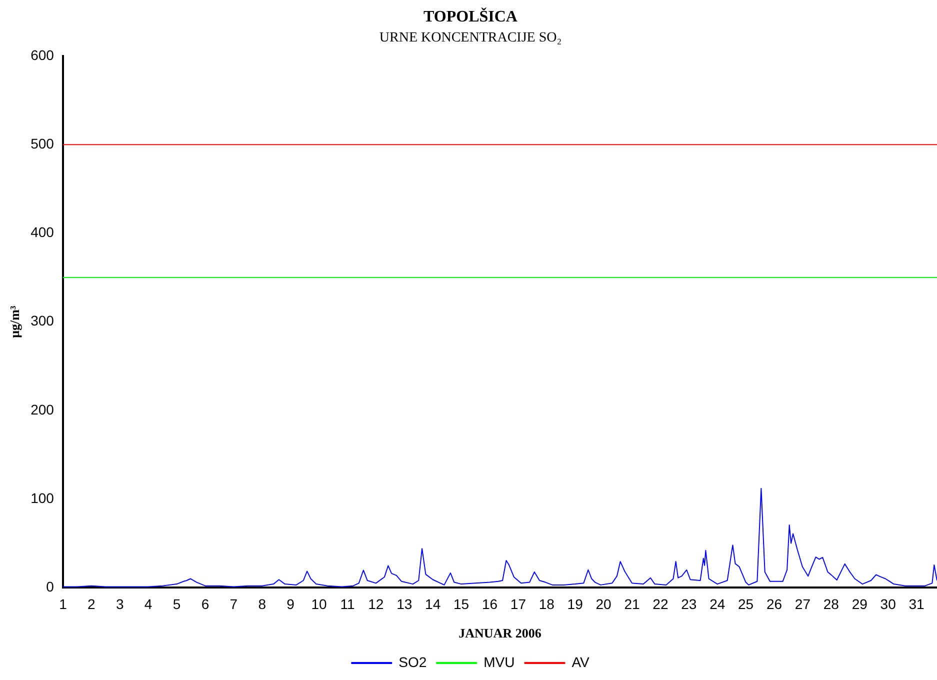  What do you see at coordinates (148, 604) in the screenshot?
I see `x-tick-label: 4` at bounding box center [148, 604].